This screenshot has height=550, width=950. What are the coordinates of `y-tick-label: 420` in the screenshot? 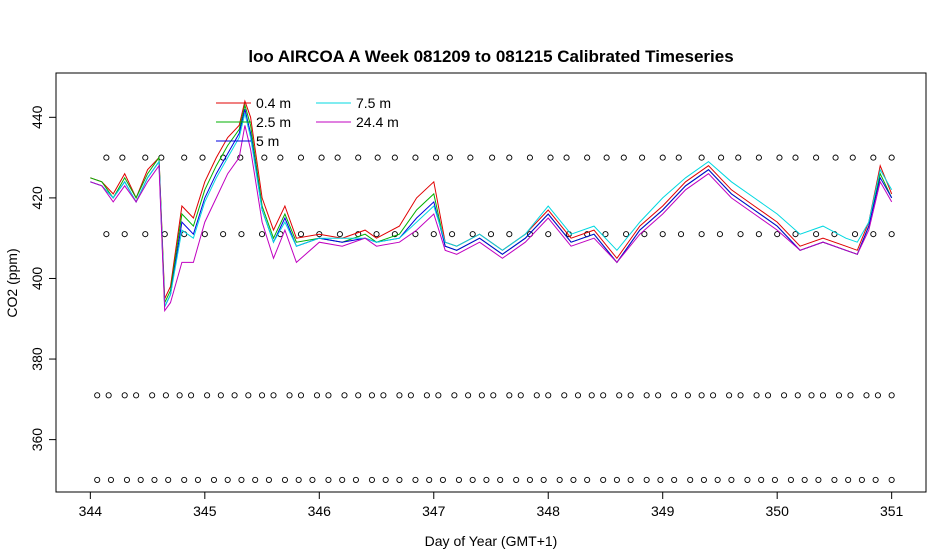 It's located at (37, 198).